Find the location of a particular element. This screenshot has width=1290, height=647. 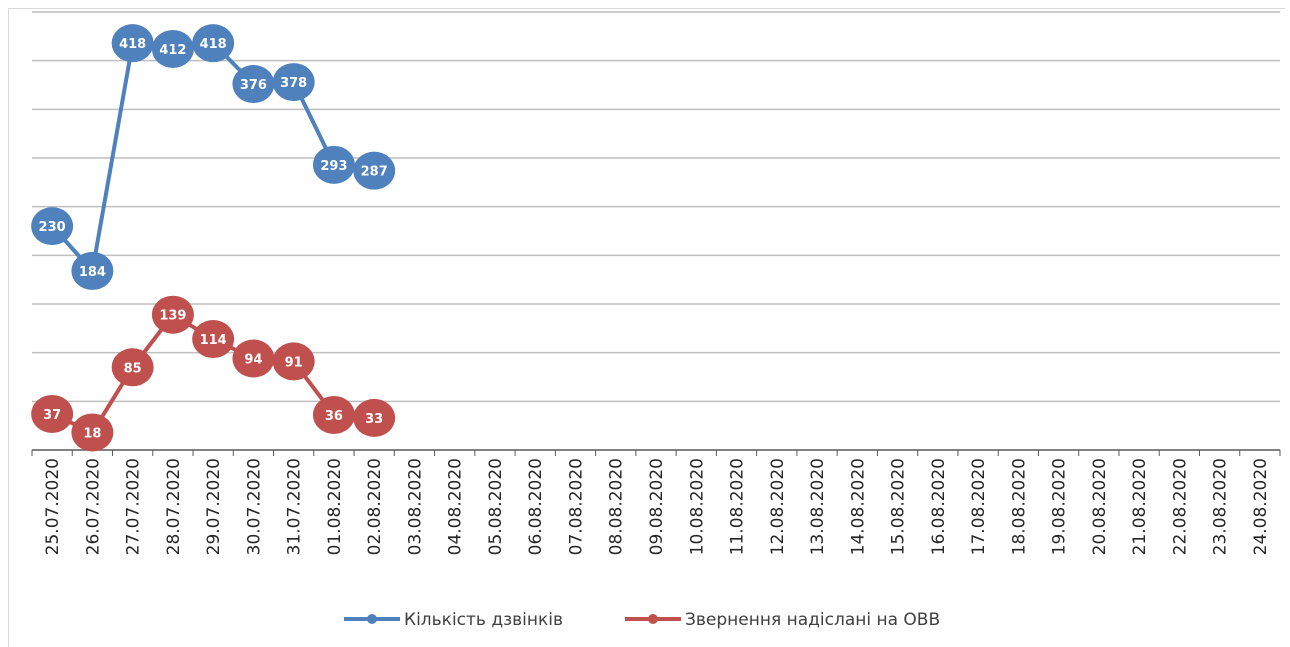

x-tick-label: 01.08.2020 is located at coordinates (335, 506).